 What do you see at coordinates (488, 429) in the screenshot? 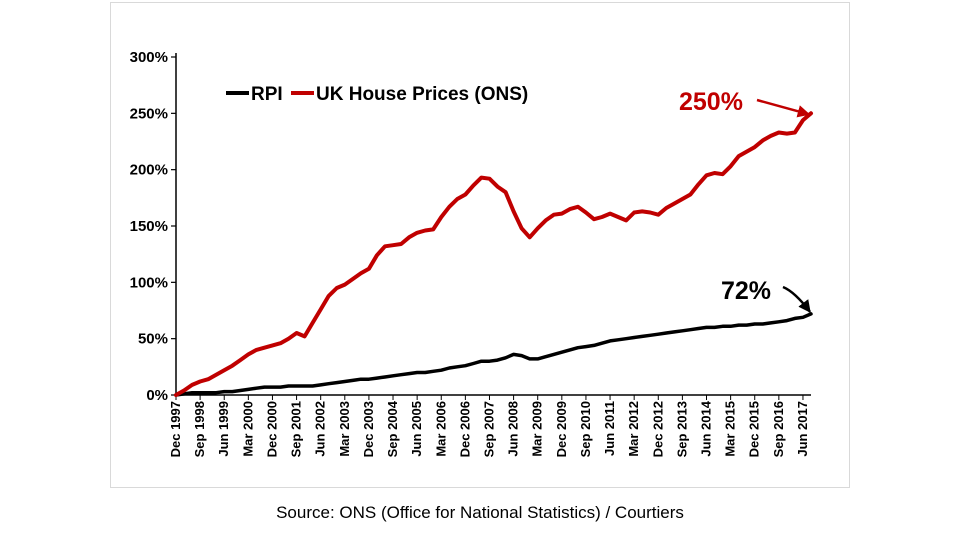
I see `x-tick-label: Sep 2007` at bounding box center [488, 429].